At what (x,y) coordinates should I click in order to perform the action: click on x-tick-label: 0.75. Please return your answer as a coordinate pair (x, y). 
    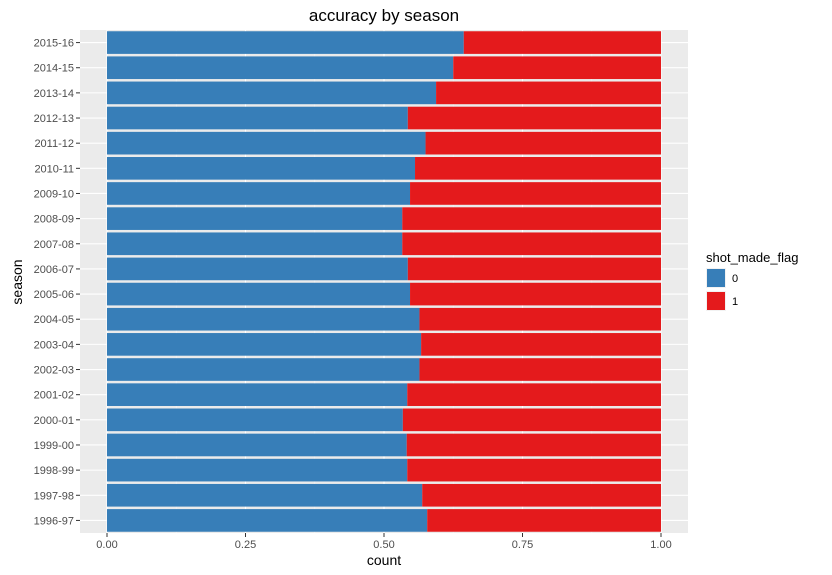
    Looking at the image, I should click on (522, 545).